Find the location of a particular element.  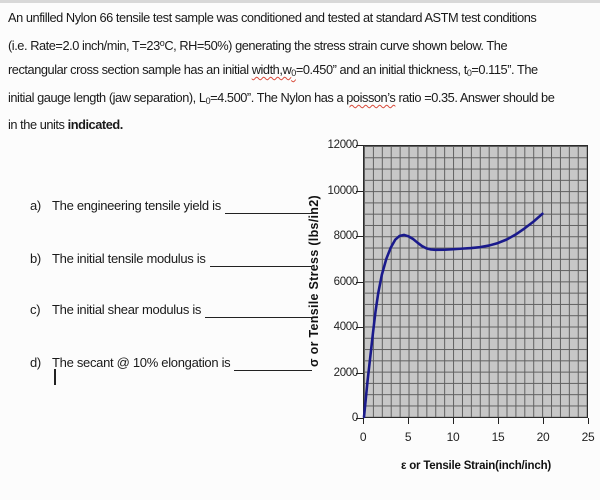

question-d-text: The secant @ 10% elongation is is located at coordinates (141, 362).